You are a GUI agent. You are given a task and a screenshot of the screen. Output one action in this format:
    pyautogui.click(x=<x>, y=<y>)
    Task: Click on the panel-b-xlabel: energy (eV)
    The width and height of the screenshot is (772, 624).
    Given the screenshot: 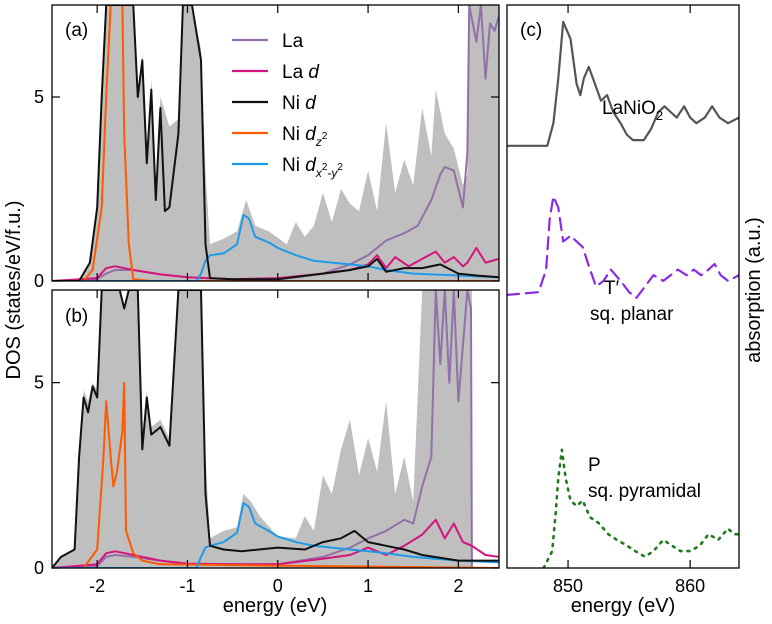 What is the action you would take?
    pyautogui.click(x=275, y=606)
    